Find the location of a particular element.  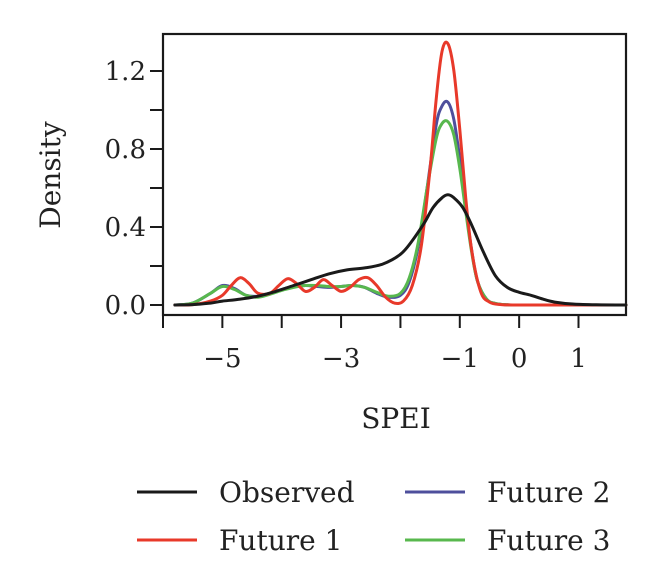

x-axis: −5 −3 −1 0 1 is located at coordinates (374, 344).